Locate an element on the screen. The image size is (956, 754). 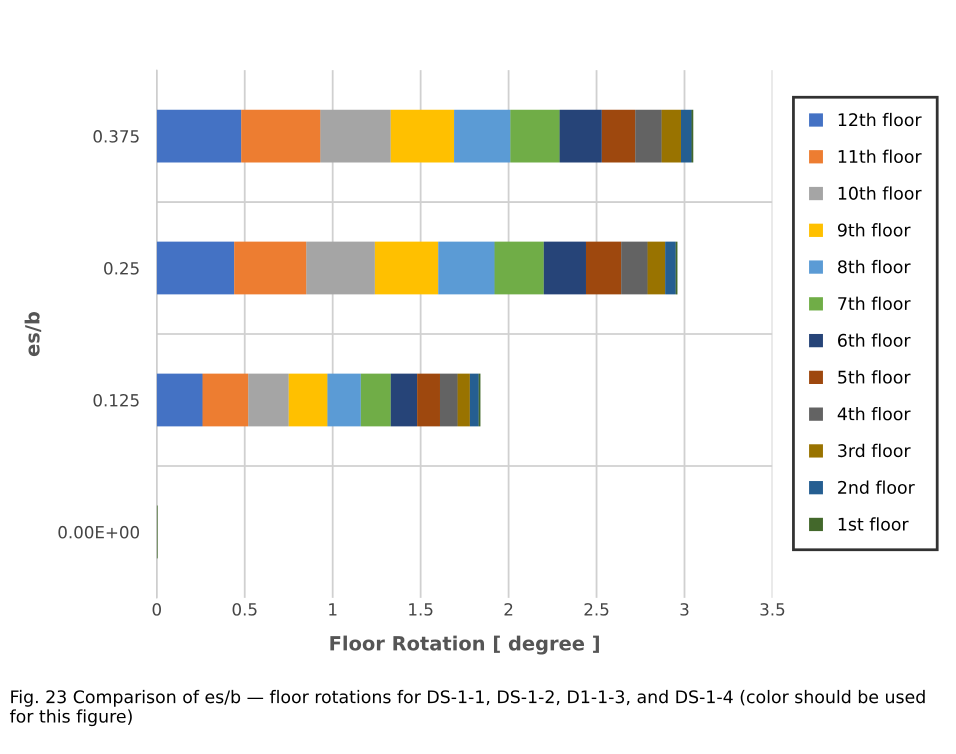
legend-label: 5th floor is located at coordinates (874, 377).